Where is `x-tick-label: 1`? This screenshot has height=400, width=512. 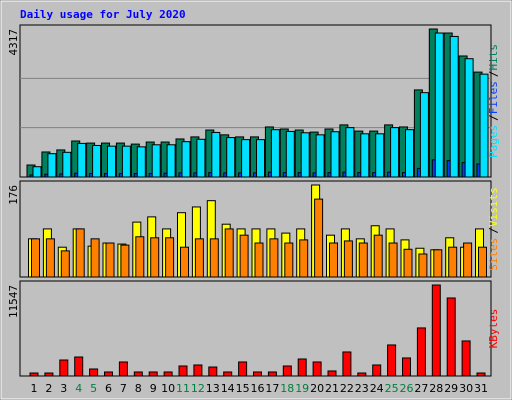 x-tick-label: 1 is located at coordinates (34, 388).